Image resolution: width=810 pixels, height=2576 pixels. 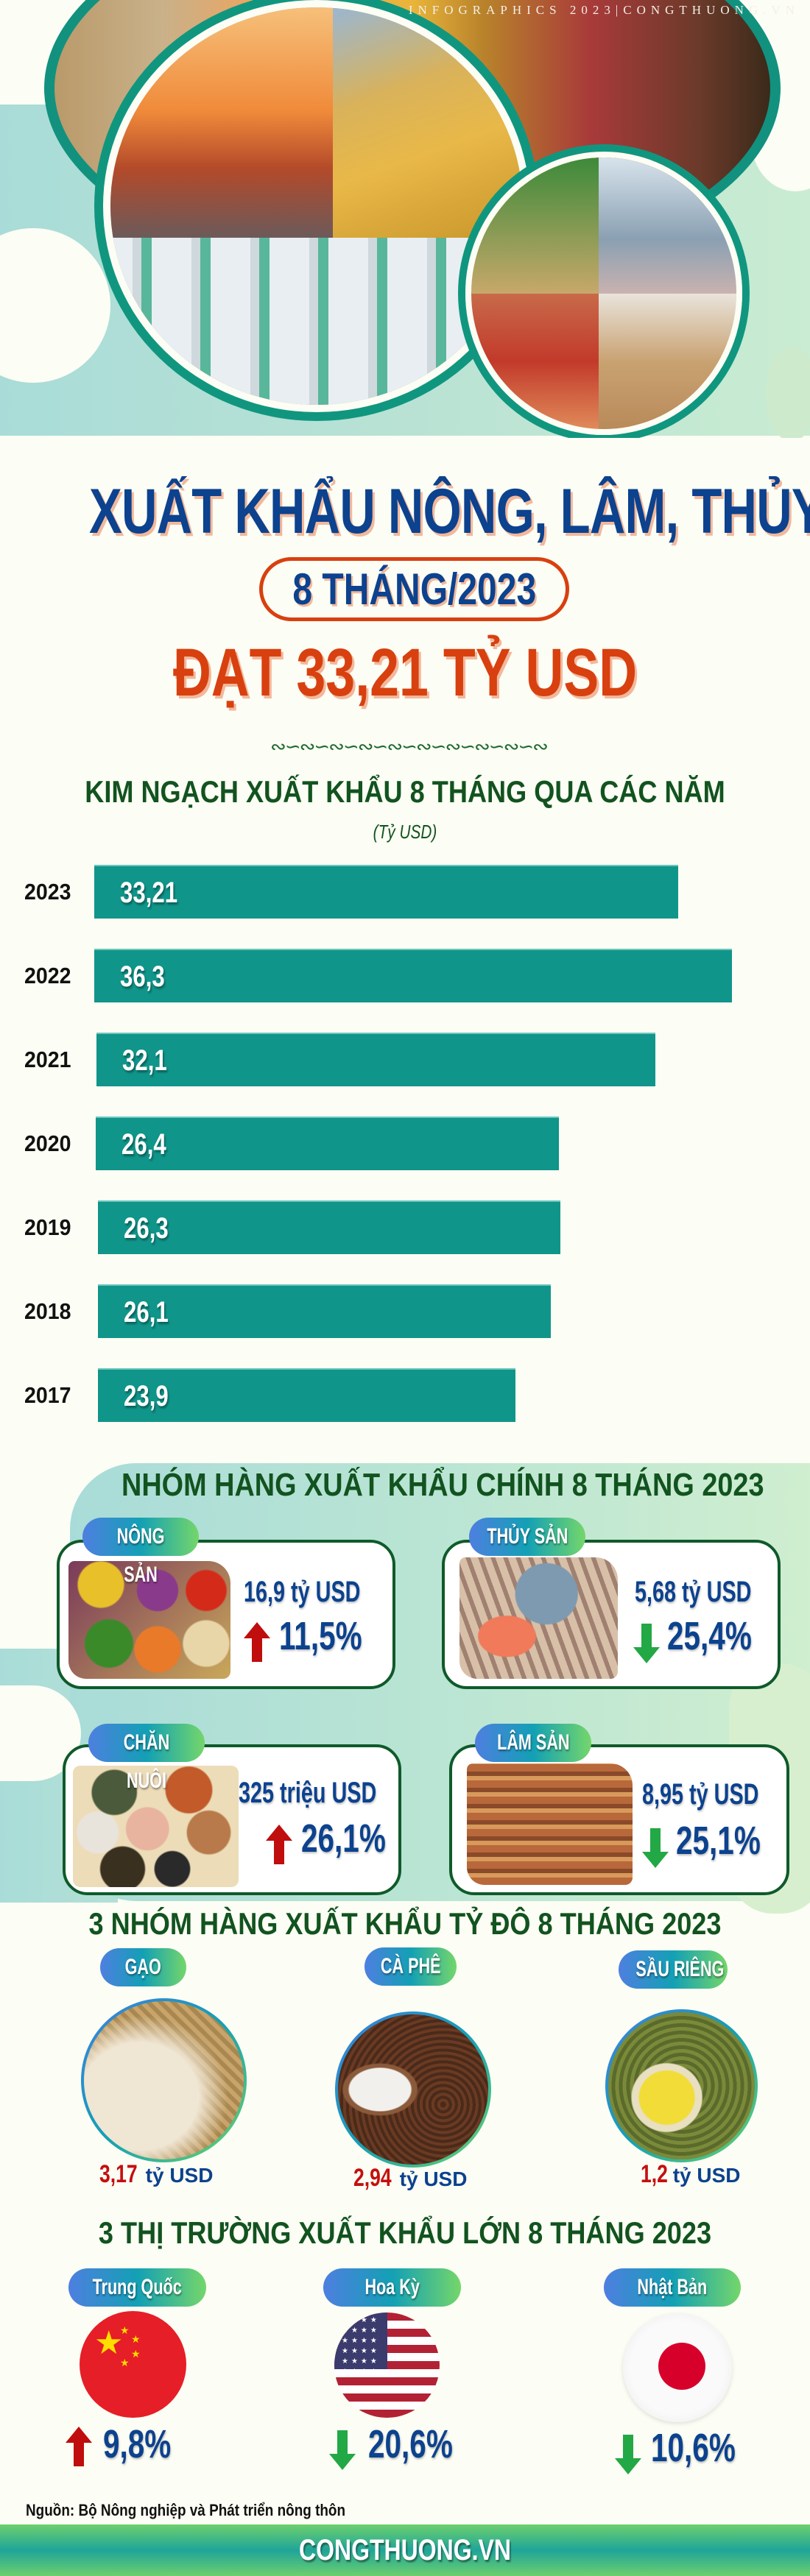 I want to click on group-card-seafood: 5,68 tỷ USD 25,4%, so click(x=611, y=1614).